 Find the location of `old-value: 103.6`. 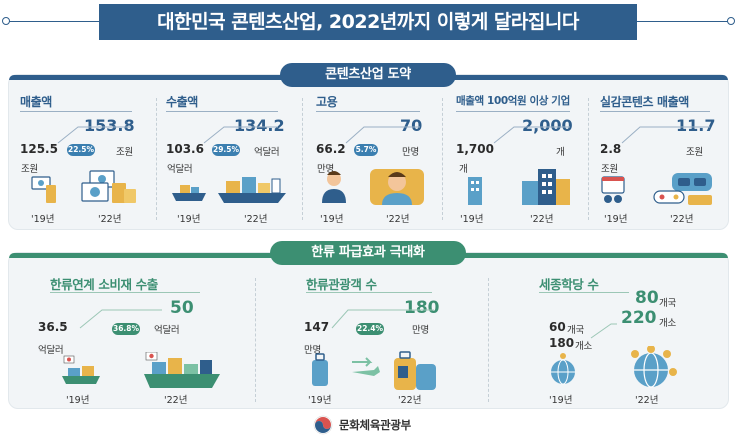

old-value: 103.6 is located at coordinates (185, 149).